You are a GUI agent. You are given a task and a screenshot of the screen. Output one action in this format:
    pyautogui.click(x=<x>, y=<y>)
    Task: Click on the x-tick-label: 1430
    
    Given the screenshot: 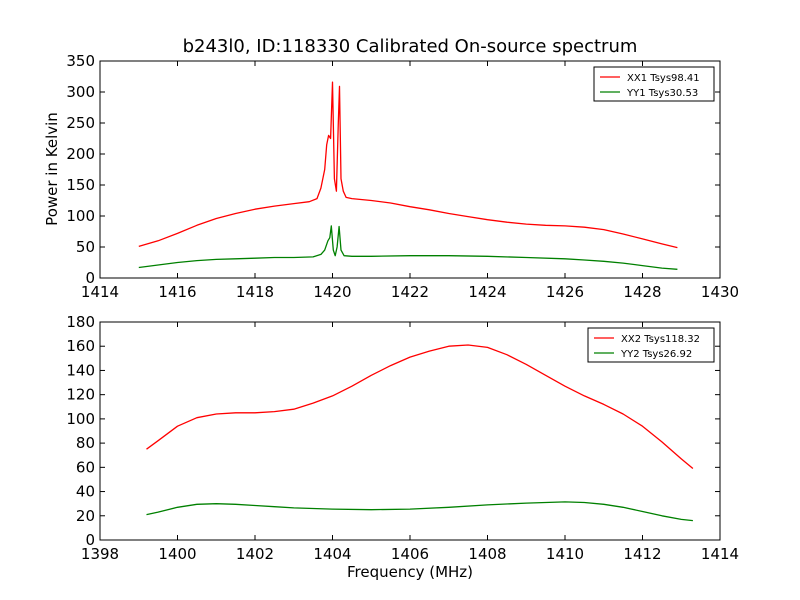 What is the action you would take?
    pyautogui.click(x=720, y=292)
    